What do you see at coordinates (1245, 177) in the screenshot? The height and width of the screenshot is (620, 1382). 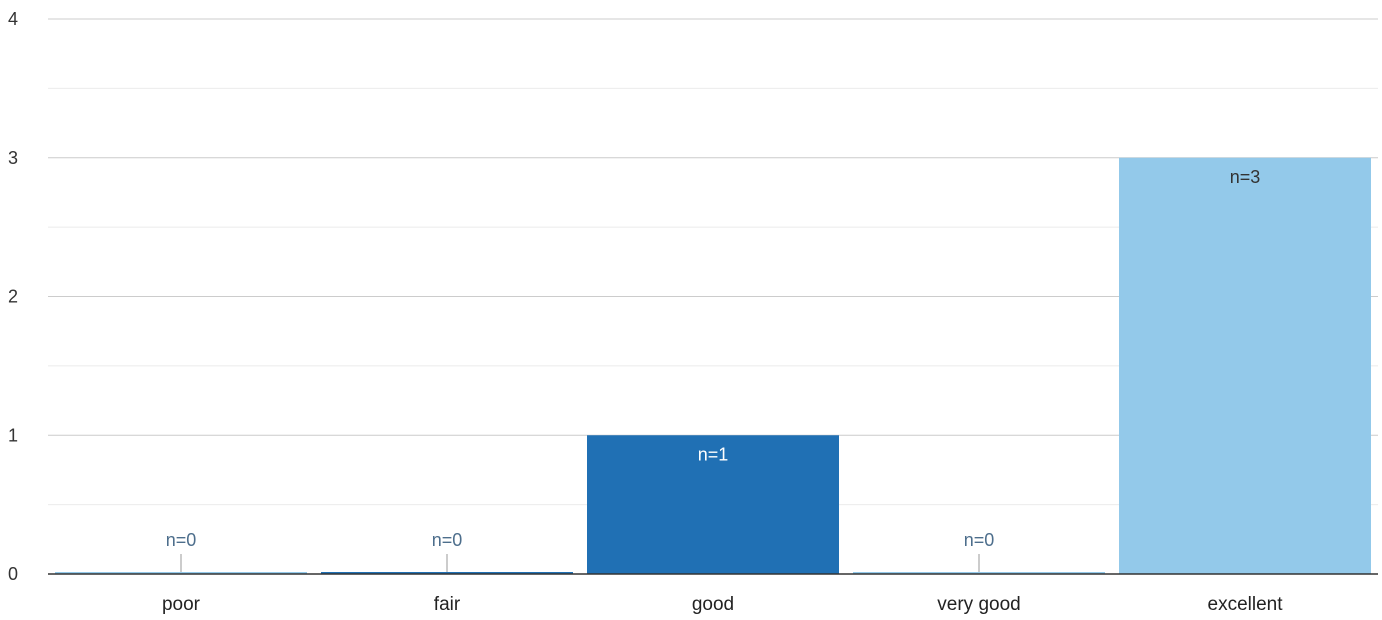 I see `bar-data-label: n=3` at bounding box center [1245, 177].